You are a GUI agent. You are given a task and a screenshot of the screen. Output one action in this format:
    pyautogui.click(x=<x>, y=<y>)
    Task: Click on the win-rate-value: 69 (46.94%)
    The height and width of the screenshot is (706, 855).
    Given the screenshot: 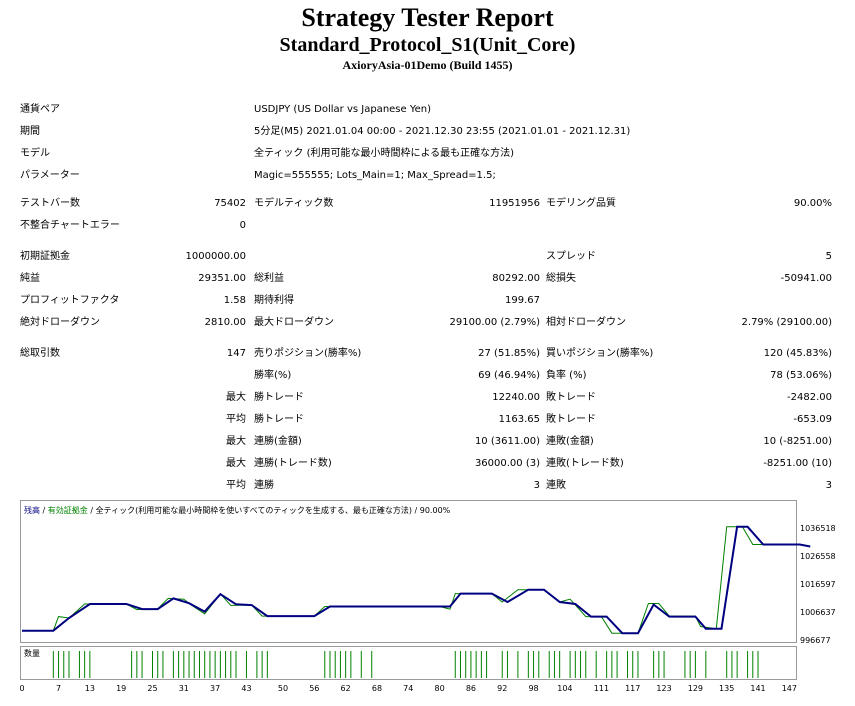 What is the action you would take?
    pyautogui.click(x=509, y=375)
    